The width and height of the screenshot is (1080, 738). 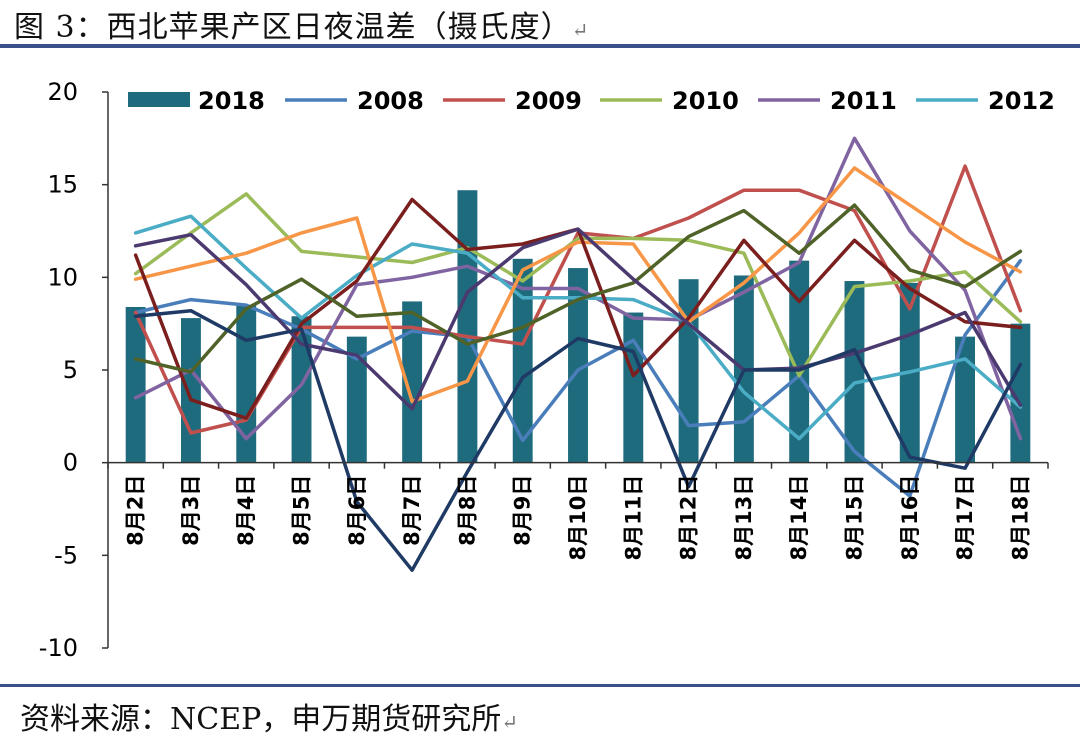 What do you see at coordinates (1021, 101) in the screenshot?
I see `legend-label-2012: 2012` at bounding box center [1021, 101].